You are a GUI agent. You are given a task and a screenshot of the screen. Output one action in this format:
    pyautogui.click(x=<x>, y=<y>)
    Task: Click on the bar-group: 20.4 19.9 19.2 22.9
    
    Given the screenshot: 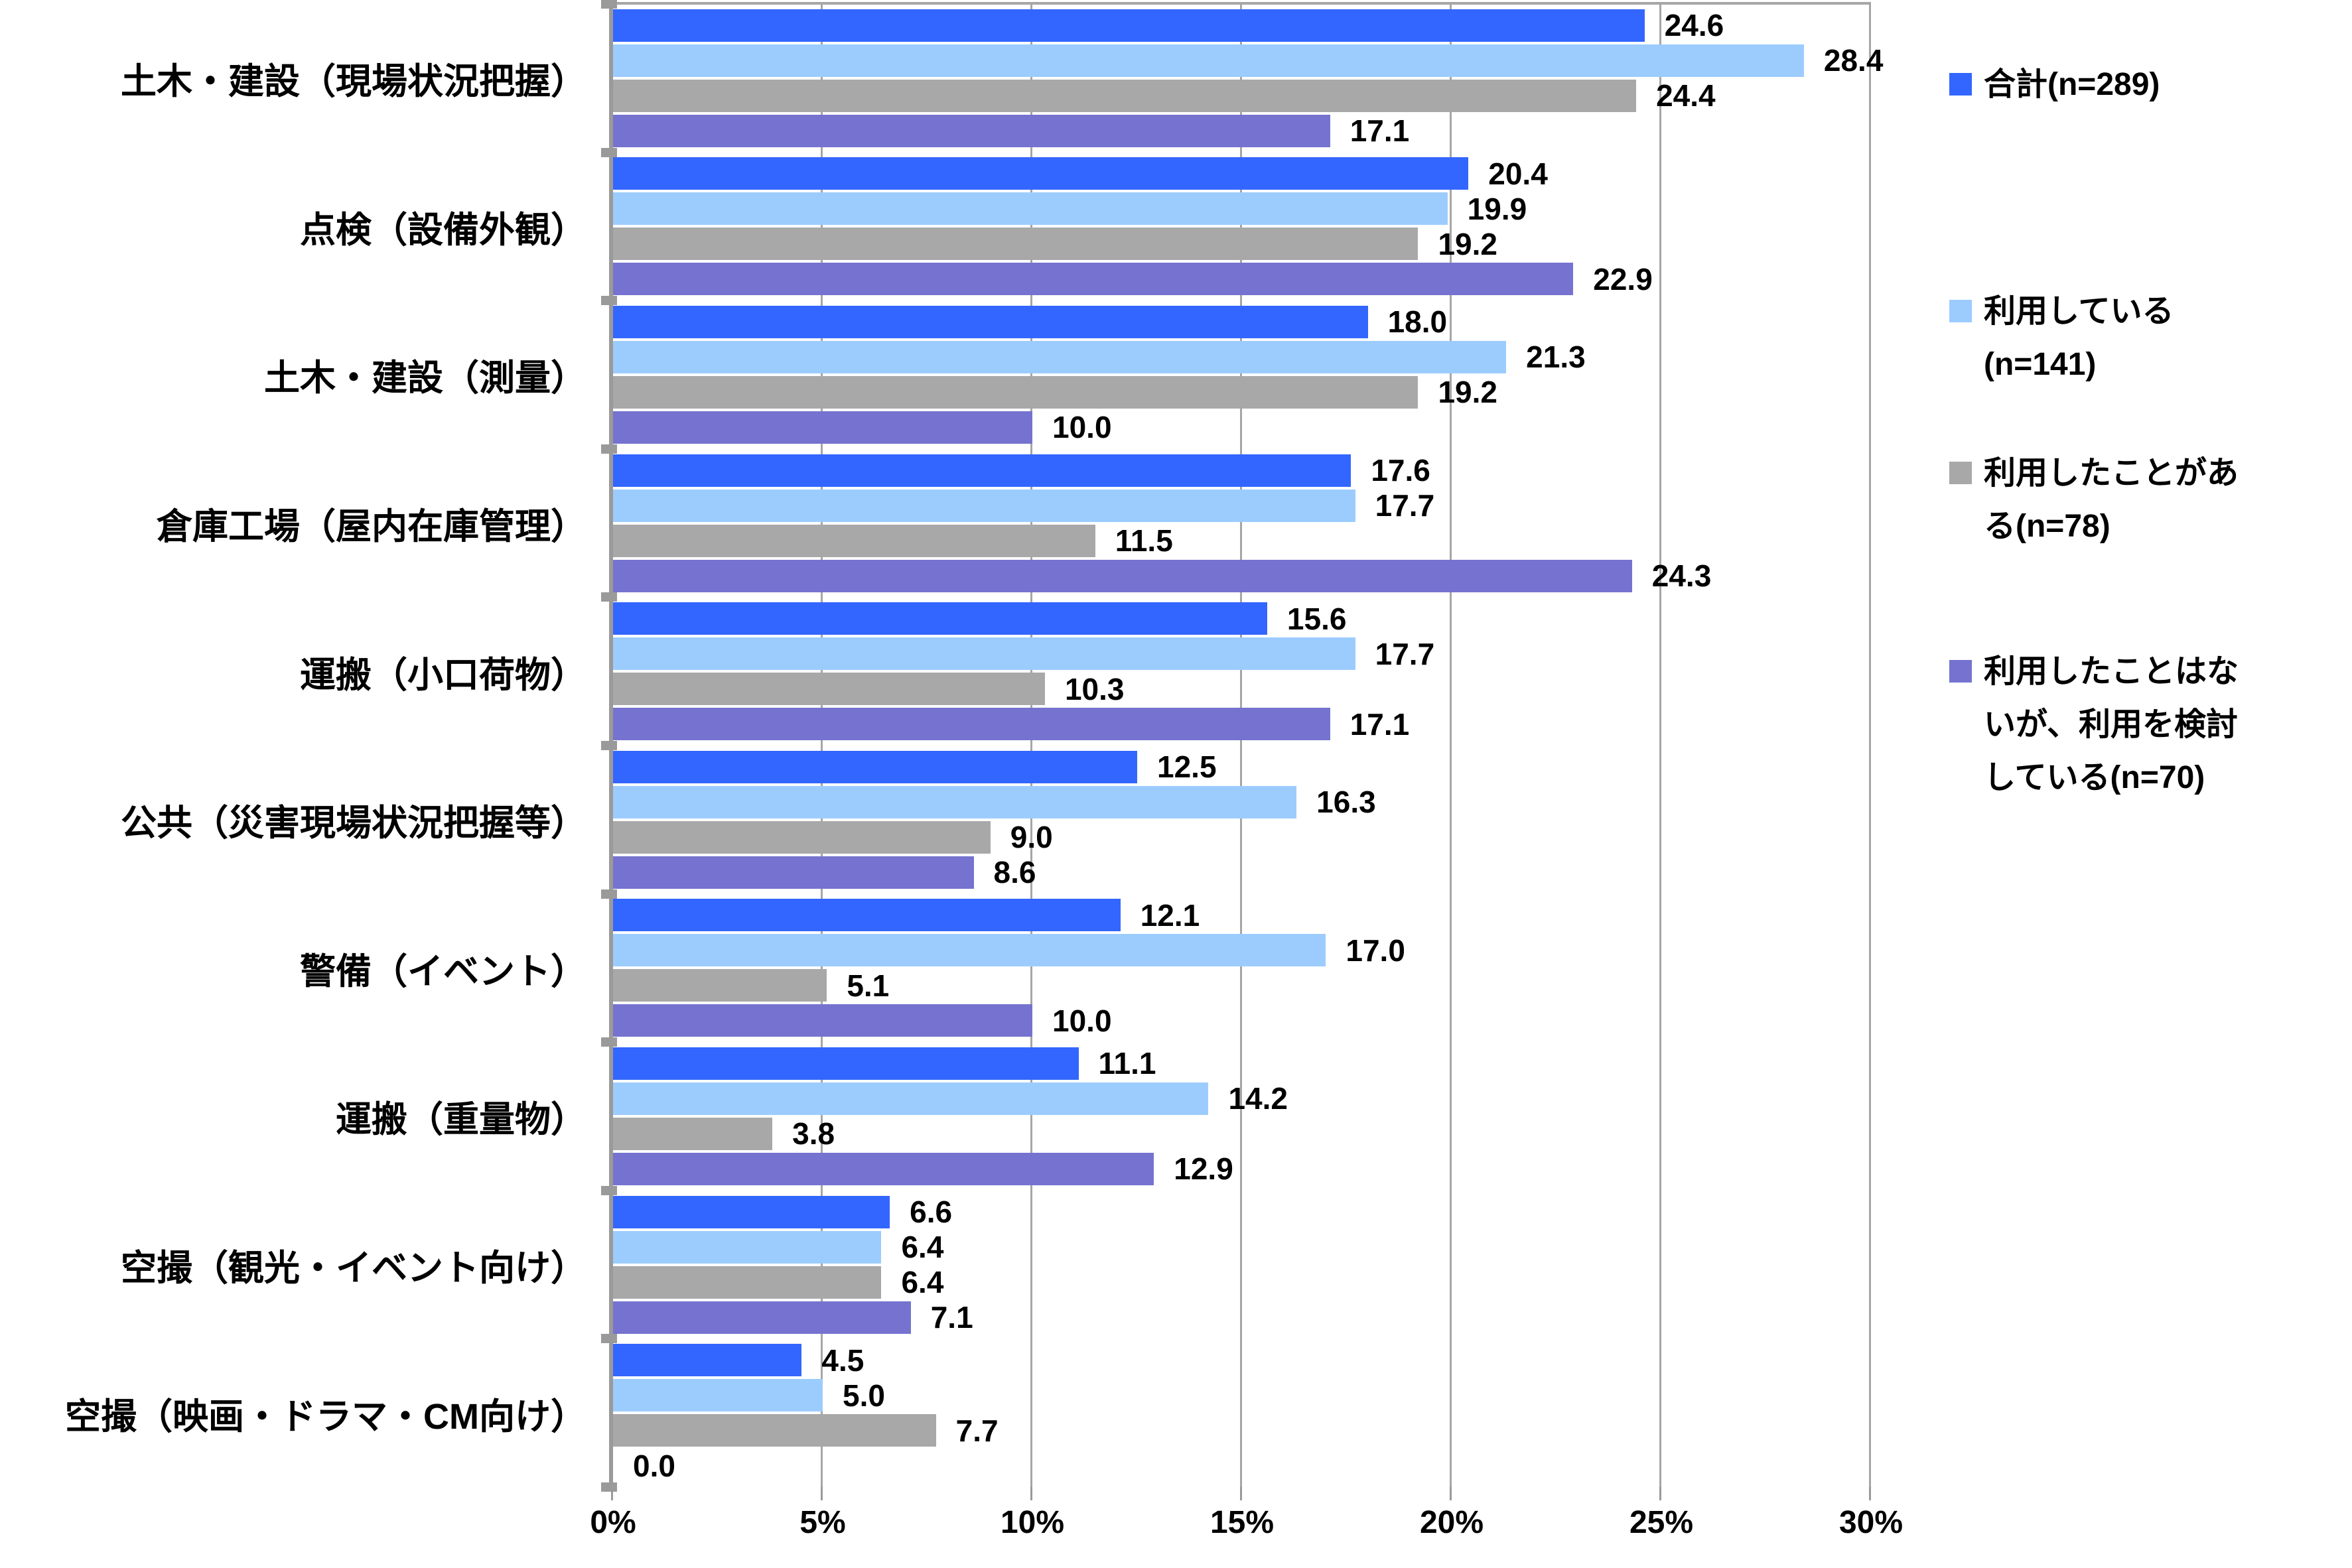 What is the action you would take?
    pyautogui.click(x=1242, y=227)
    